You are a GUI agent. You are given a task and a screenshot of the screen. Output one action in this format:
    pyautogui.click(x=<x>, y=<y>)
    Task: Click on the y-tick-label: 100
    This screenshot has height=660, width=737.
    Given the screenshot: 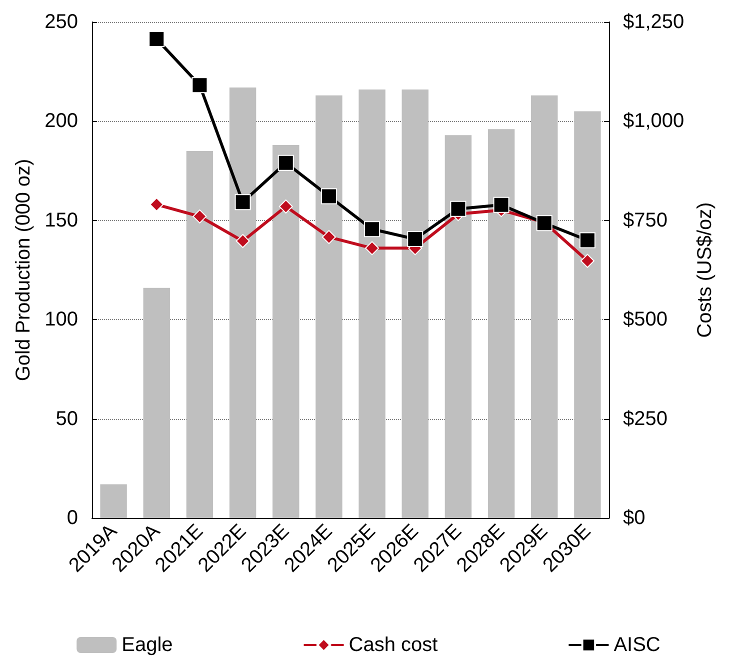 What is the action you would take?
    pyautogui.click(x=61, y=319)
    